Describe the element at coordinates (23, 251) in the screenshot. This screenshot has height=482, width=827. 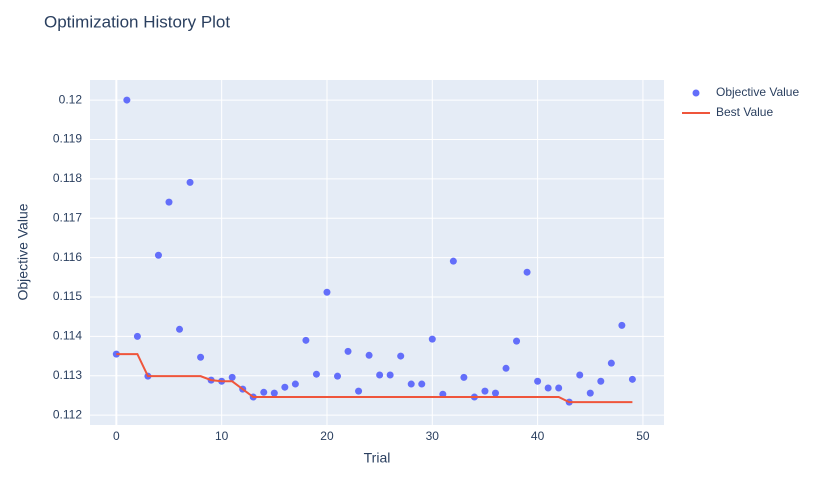
I see `y-axis-title: Objective Value` at that location.